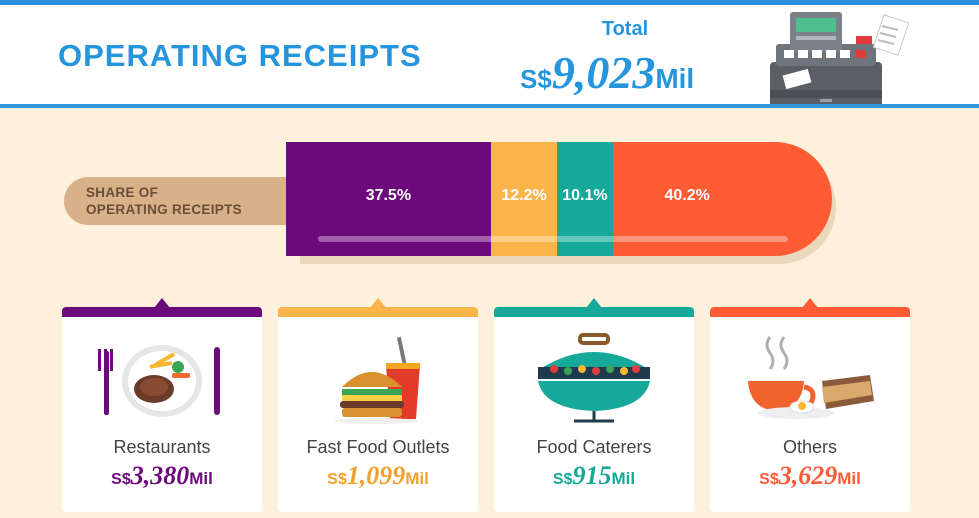  I want to click on grill-icon, so click(594, 378).